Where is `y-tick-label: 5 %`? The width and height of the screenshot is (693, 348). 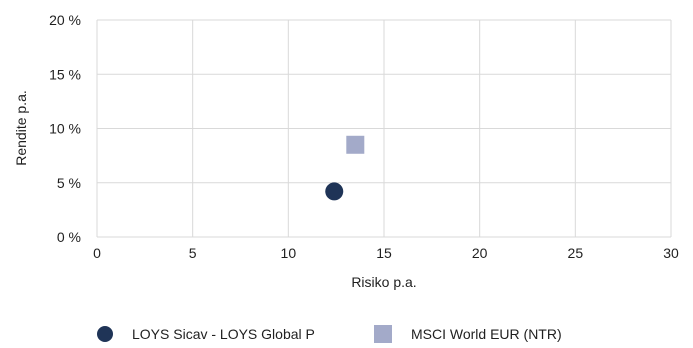 y-tick-label: 5 % is located at coordinates (69, 183).